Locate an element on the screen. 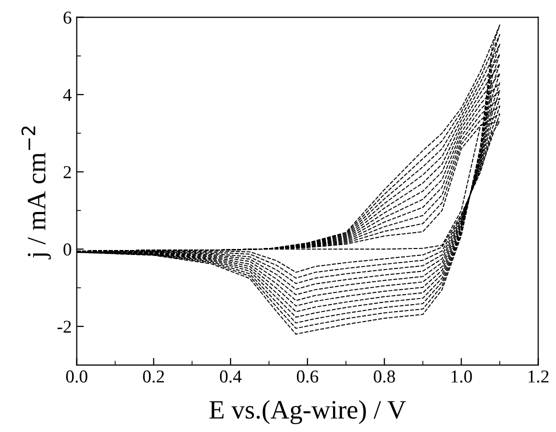 This screenshot has width=556, height=432. x-tick-label: 1.0 is located at coordinates (462, 376).